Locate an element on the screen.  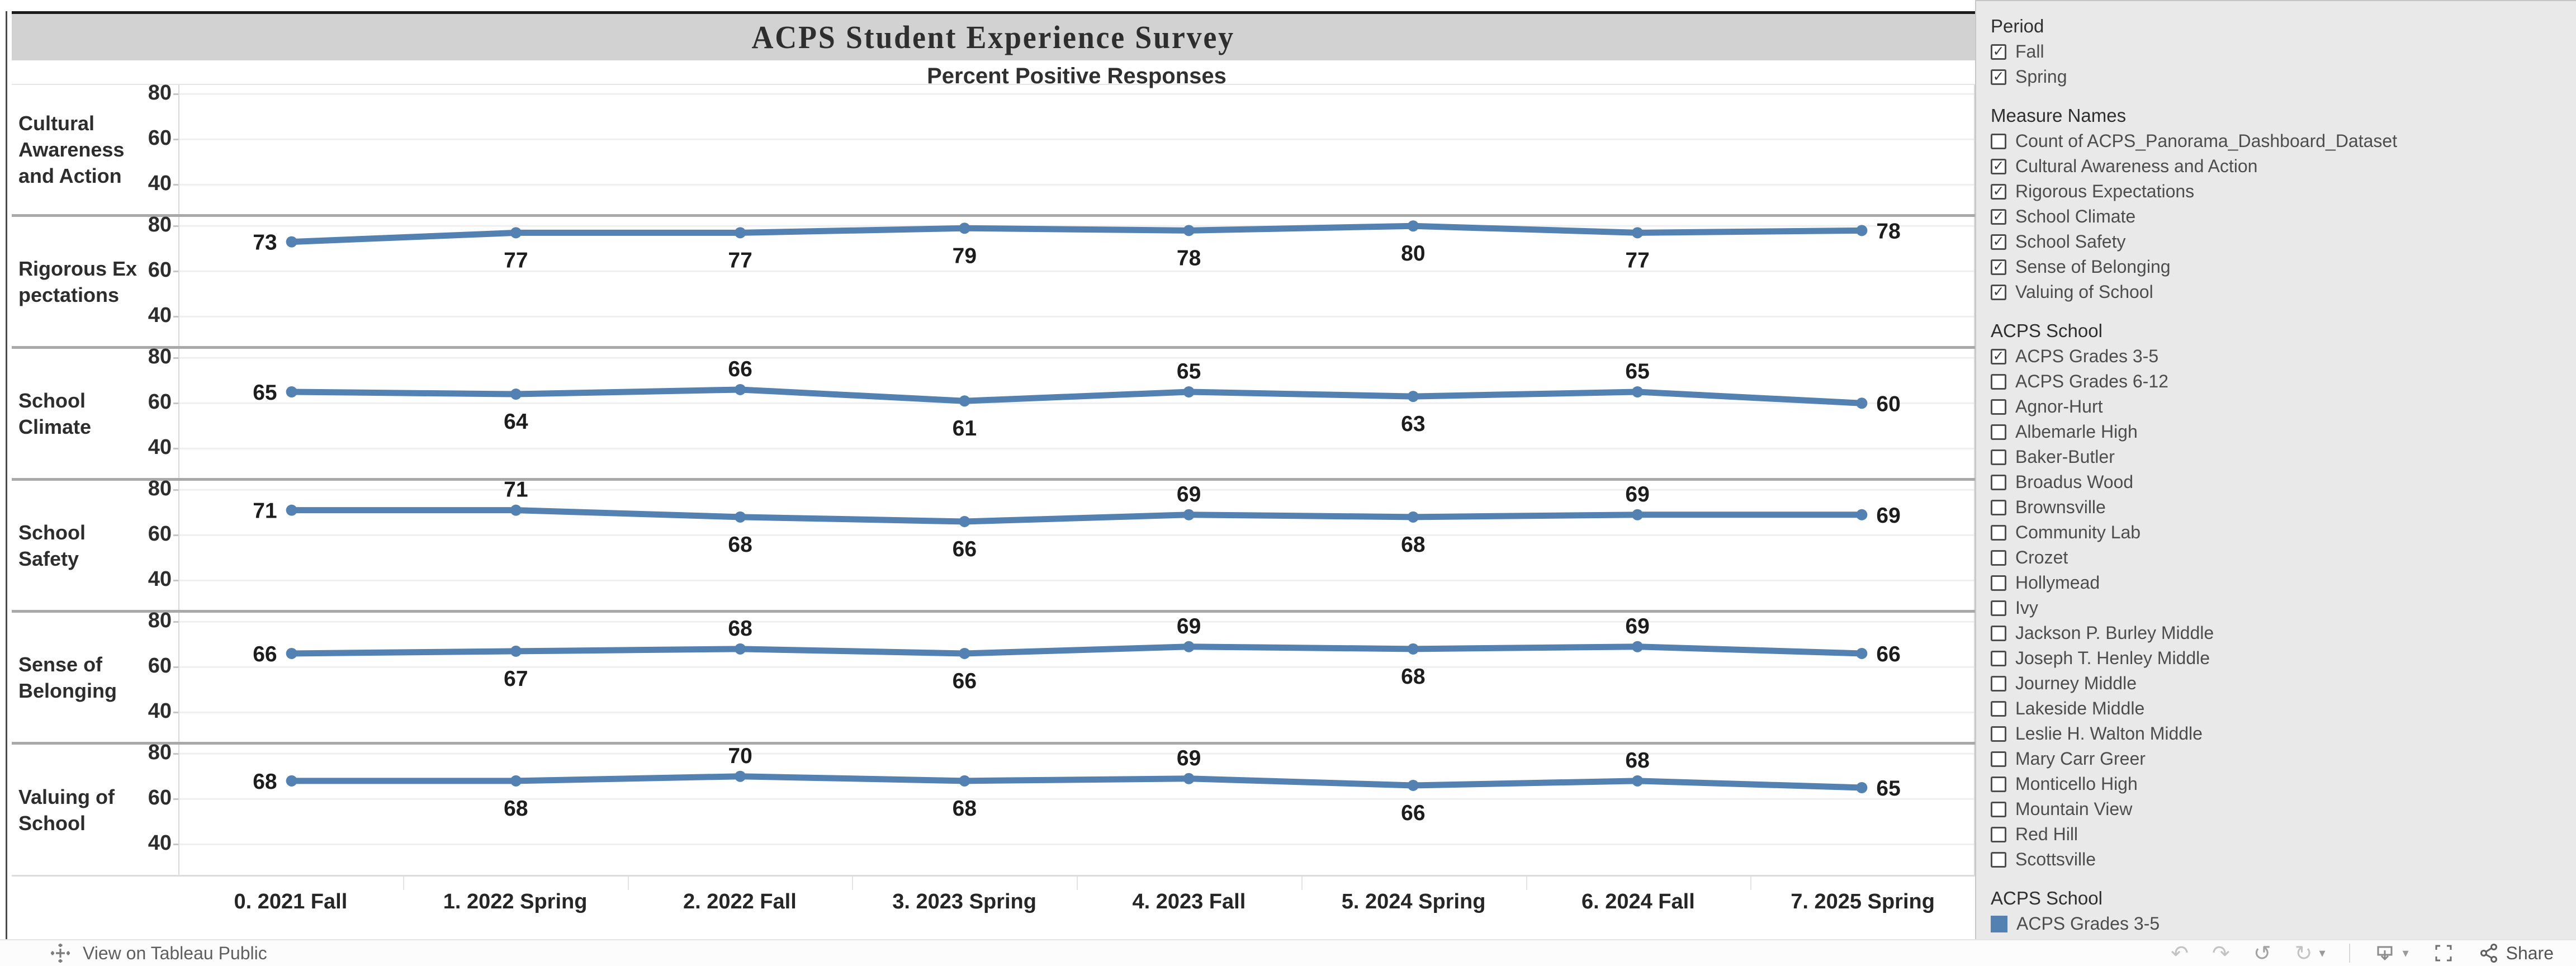
reset-icon: ↺ is located at coordinates (2262, 953).